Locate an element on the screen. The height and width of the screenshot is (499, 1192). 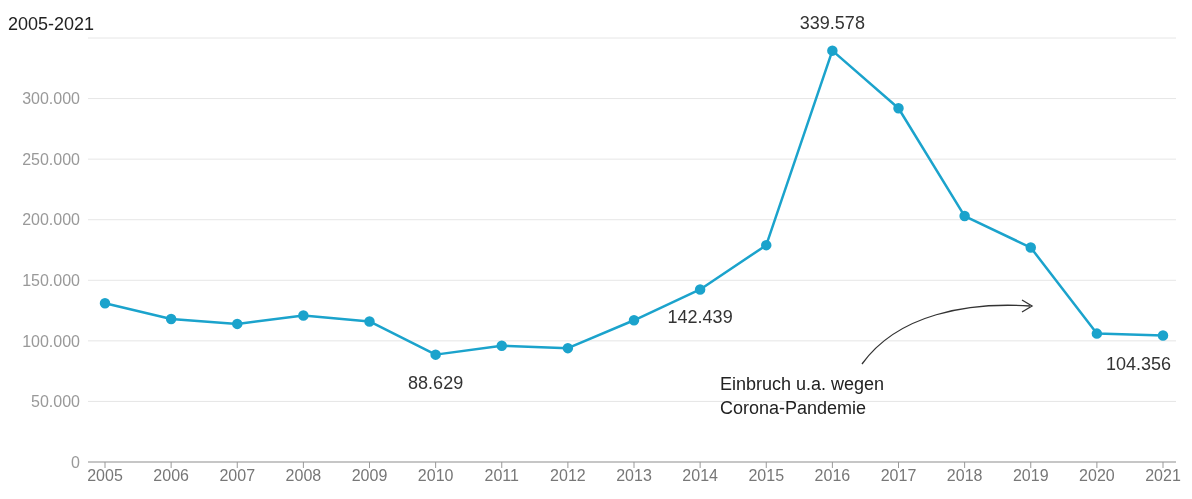
x-tick-label: 2007 is located at coordinates (237, 476).